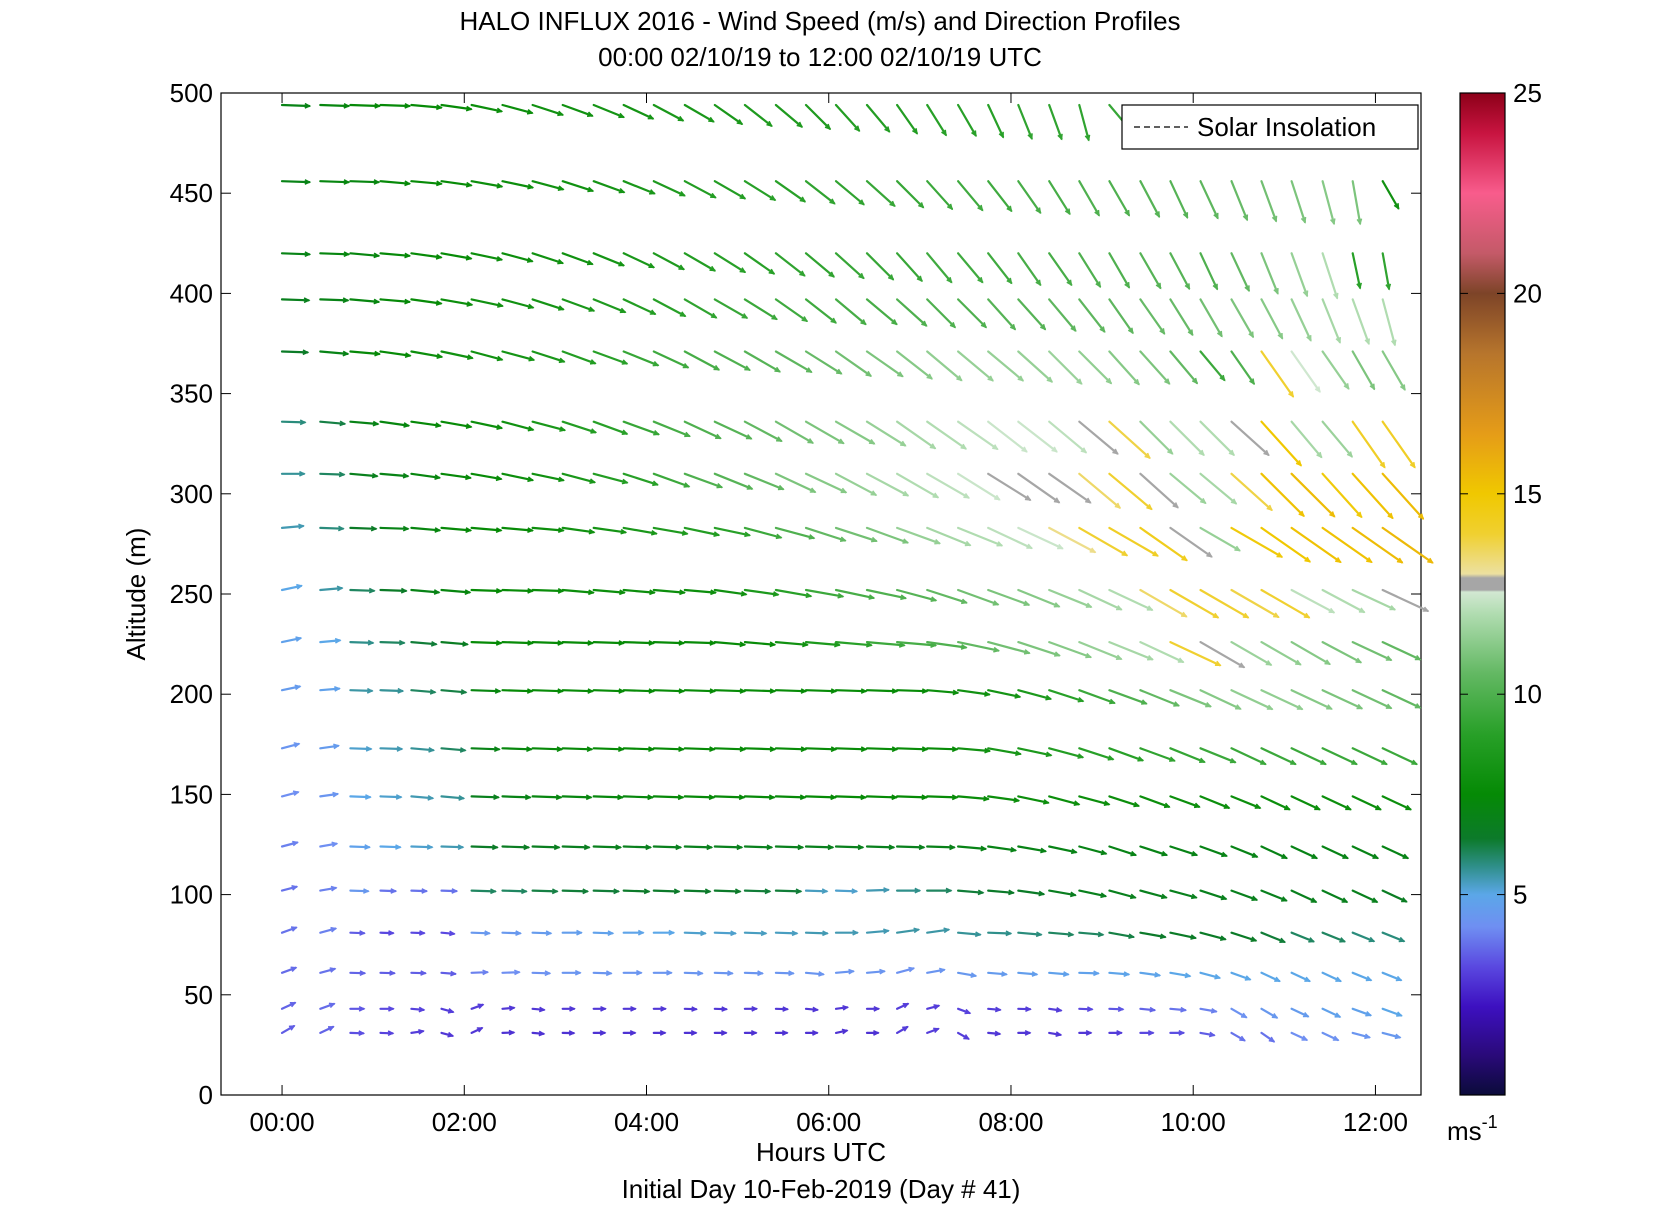 The height and width of the screenshot is (1216, 1679). Describe the element at coordinates (646, 1122) in the screenshot. I see `x-tick-label: 04:00` at that location.